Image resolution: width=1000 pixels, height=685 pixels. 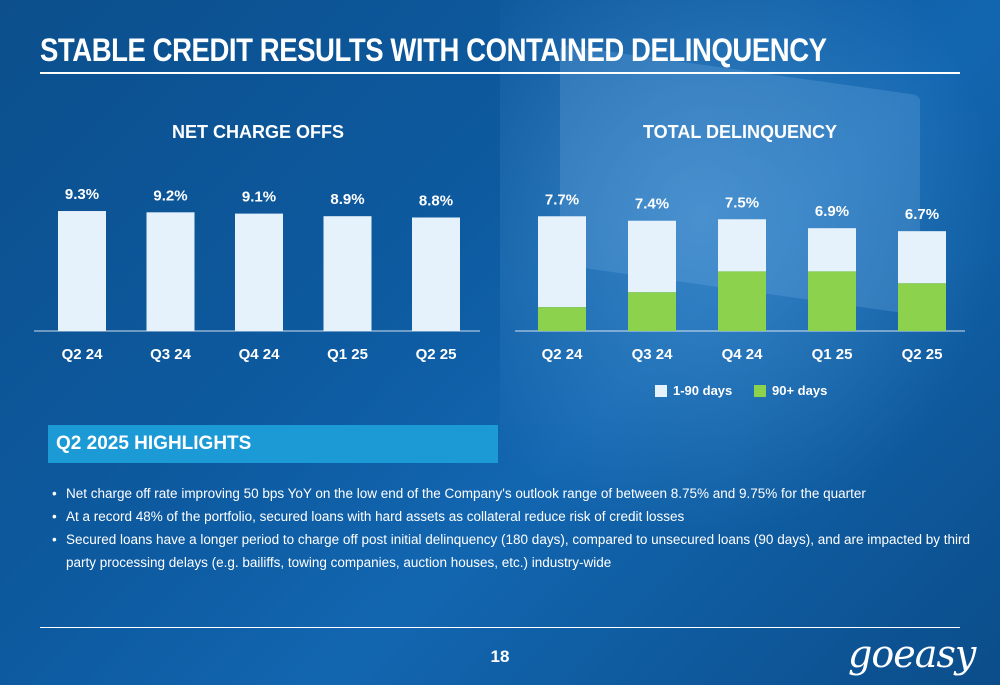 What do you see at coordinates (436, 354) in the screenshot?
I see `net-charge-offs-tick-label: Q2 25` at bounding box center [436, 354].